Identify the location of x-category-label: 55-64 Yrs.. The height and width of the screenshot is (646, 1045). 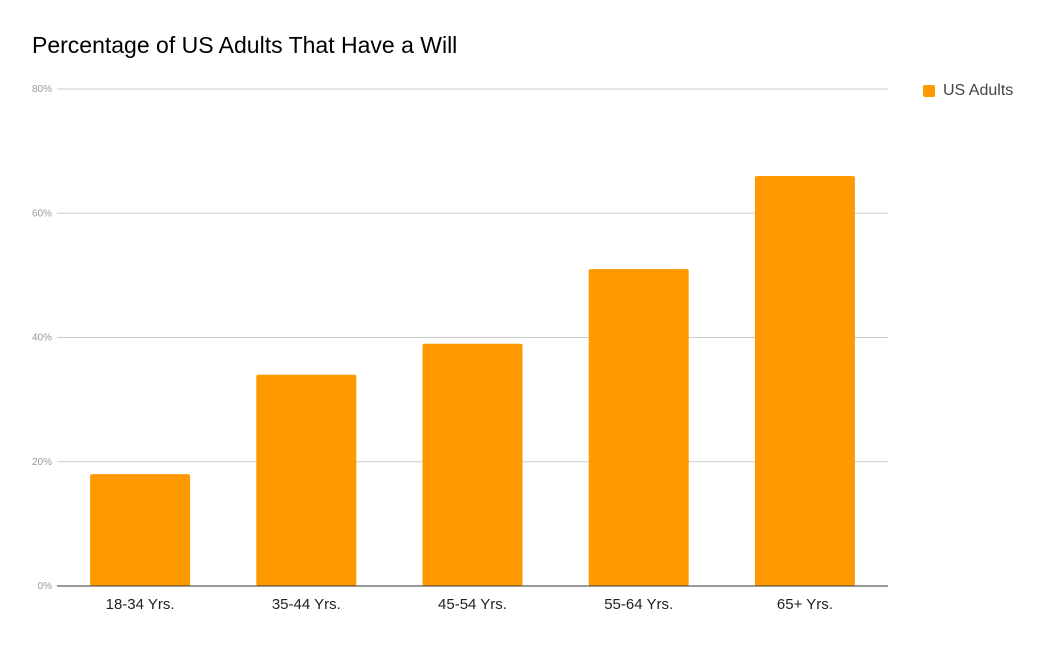
(638, 604).